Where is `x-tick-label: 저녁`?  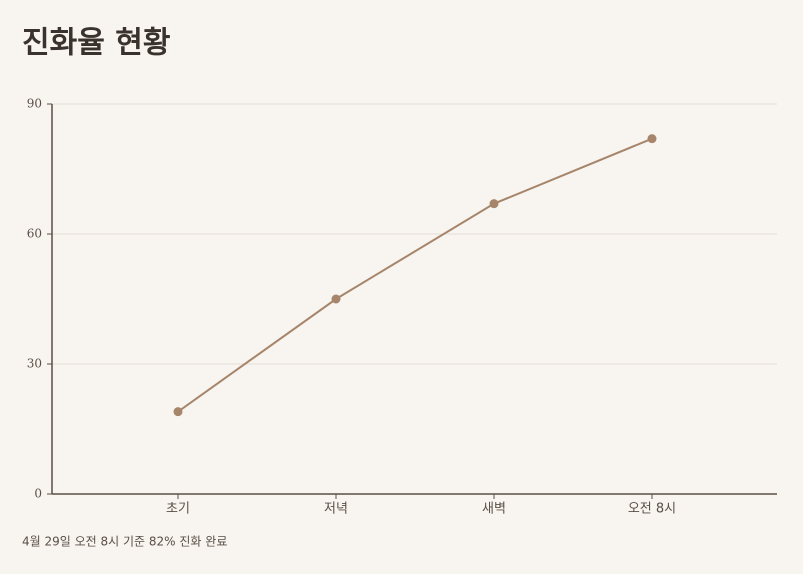 x-tick-label: 저녁 is located at coordinates (336, 509).